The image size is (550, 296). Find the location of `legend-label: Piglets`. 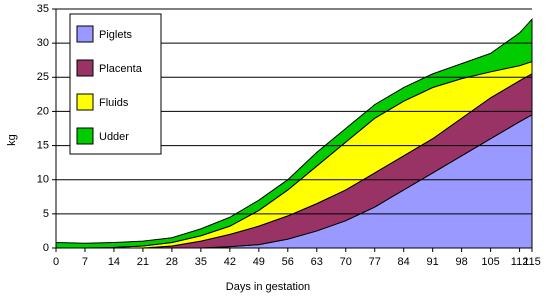

legend-label: Piglets is located at coordinates (116, 35).